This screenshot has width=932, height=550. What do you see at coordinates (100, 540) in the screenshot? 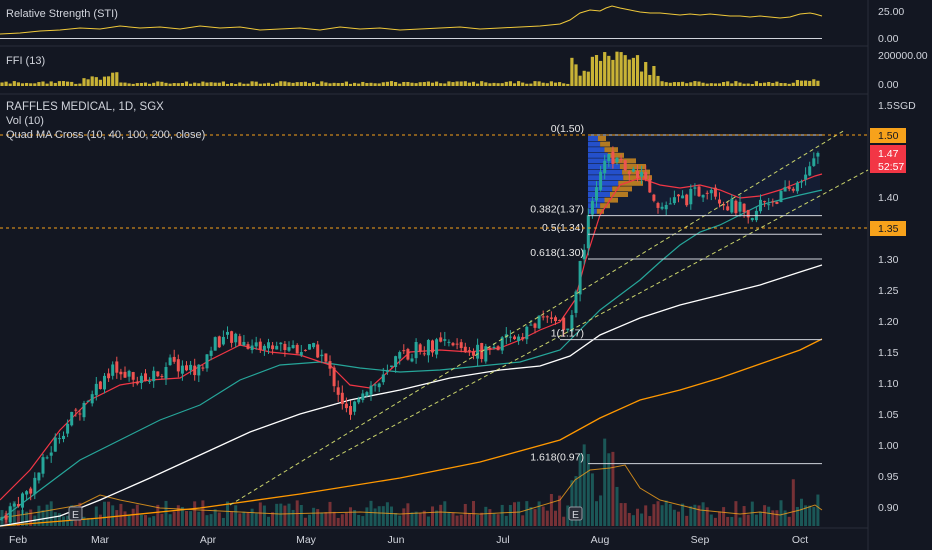
I see `time-tick: Mar` at bounding box center [100, 540].